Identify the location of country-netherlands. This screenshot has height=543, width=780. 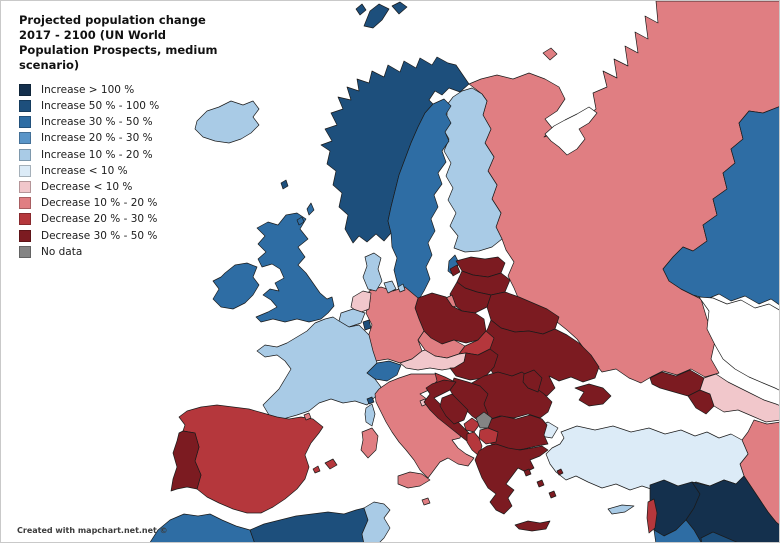
(361, 302).